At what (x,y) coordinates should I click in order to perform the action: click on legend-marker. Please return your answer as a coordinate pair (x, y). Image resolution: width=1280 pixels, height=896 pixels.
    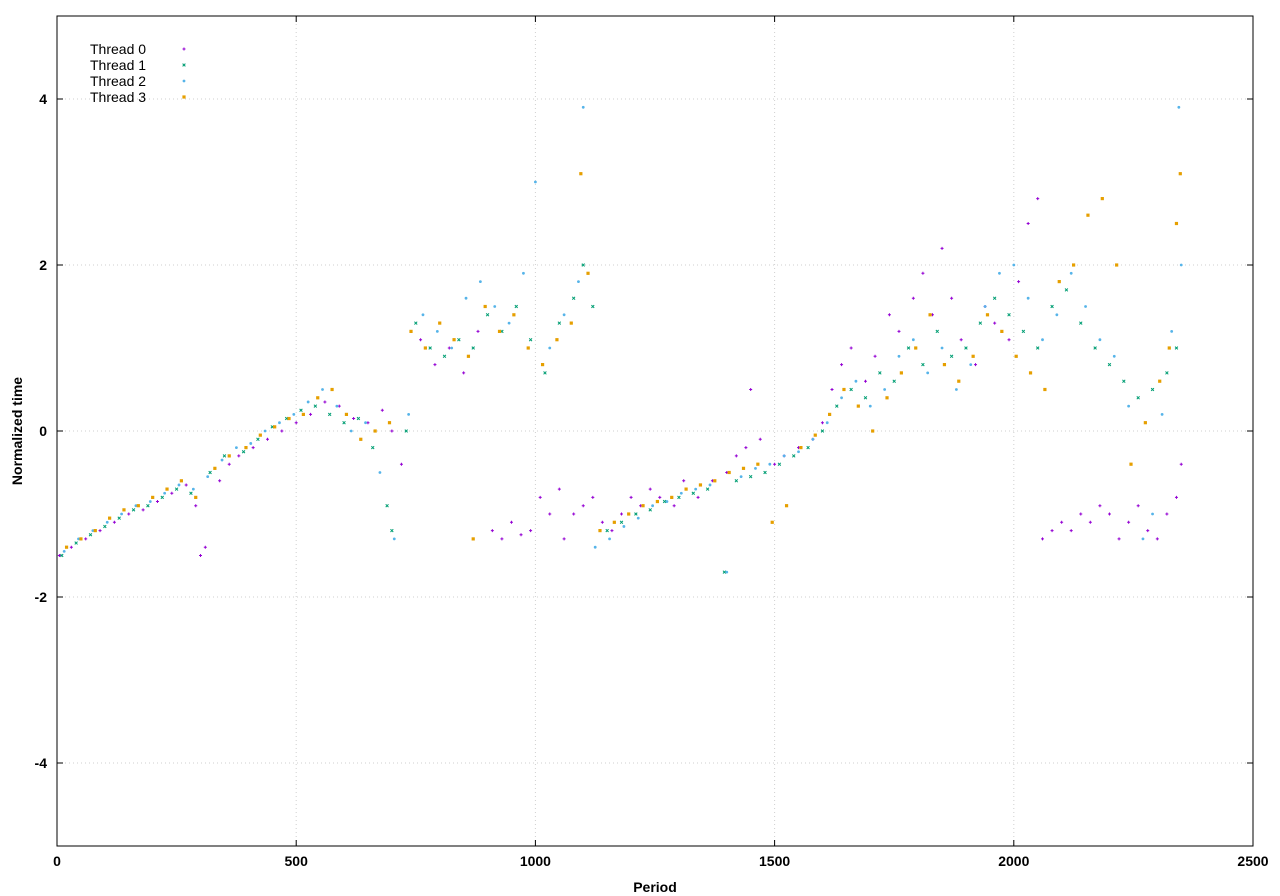
    Looking at the image, I should click on (184, 81).